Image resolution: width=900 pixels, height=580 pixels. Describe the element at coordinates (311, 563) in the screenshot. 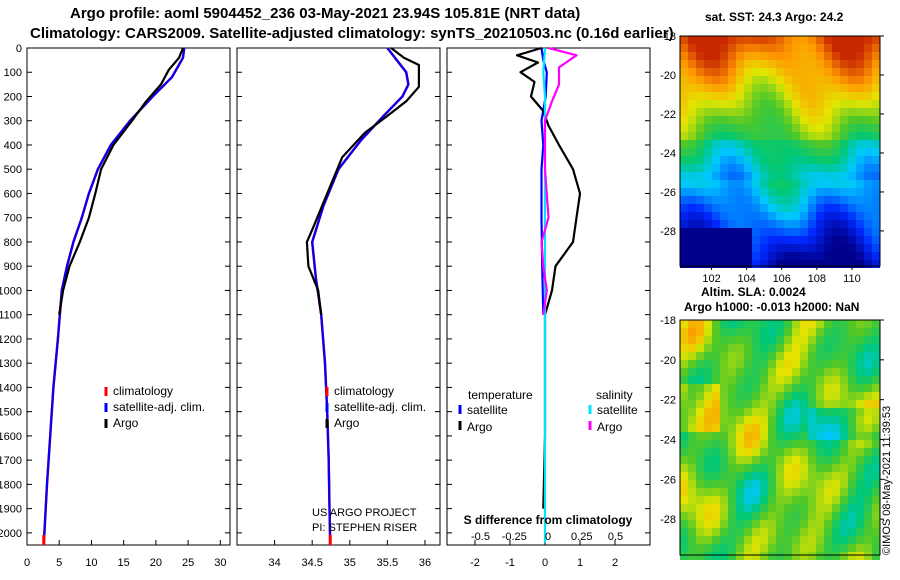

I see `x-tick-label: 34.5` at that location.